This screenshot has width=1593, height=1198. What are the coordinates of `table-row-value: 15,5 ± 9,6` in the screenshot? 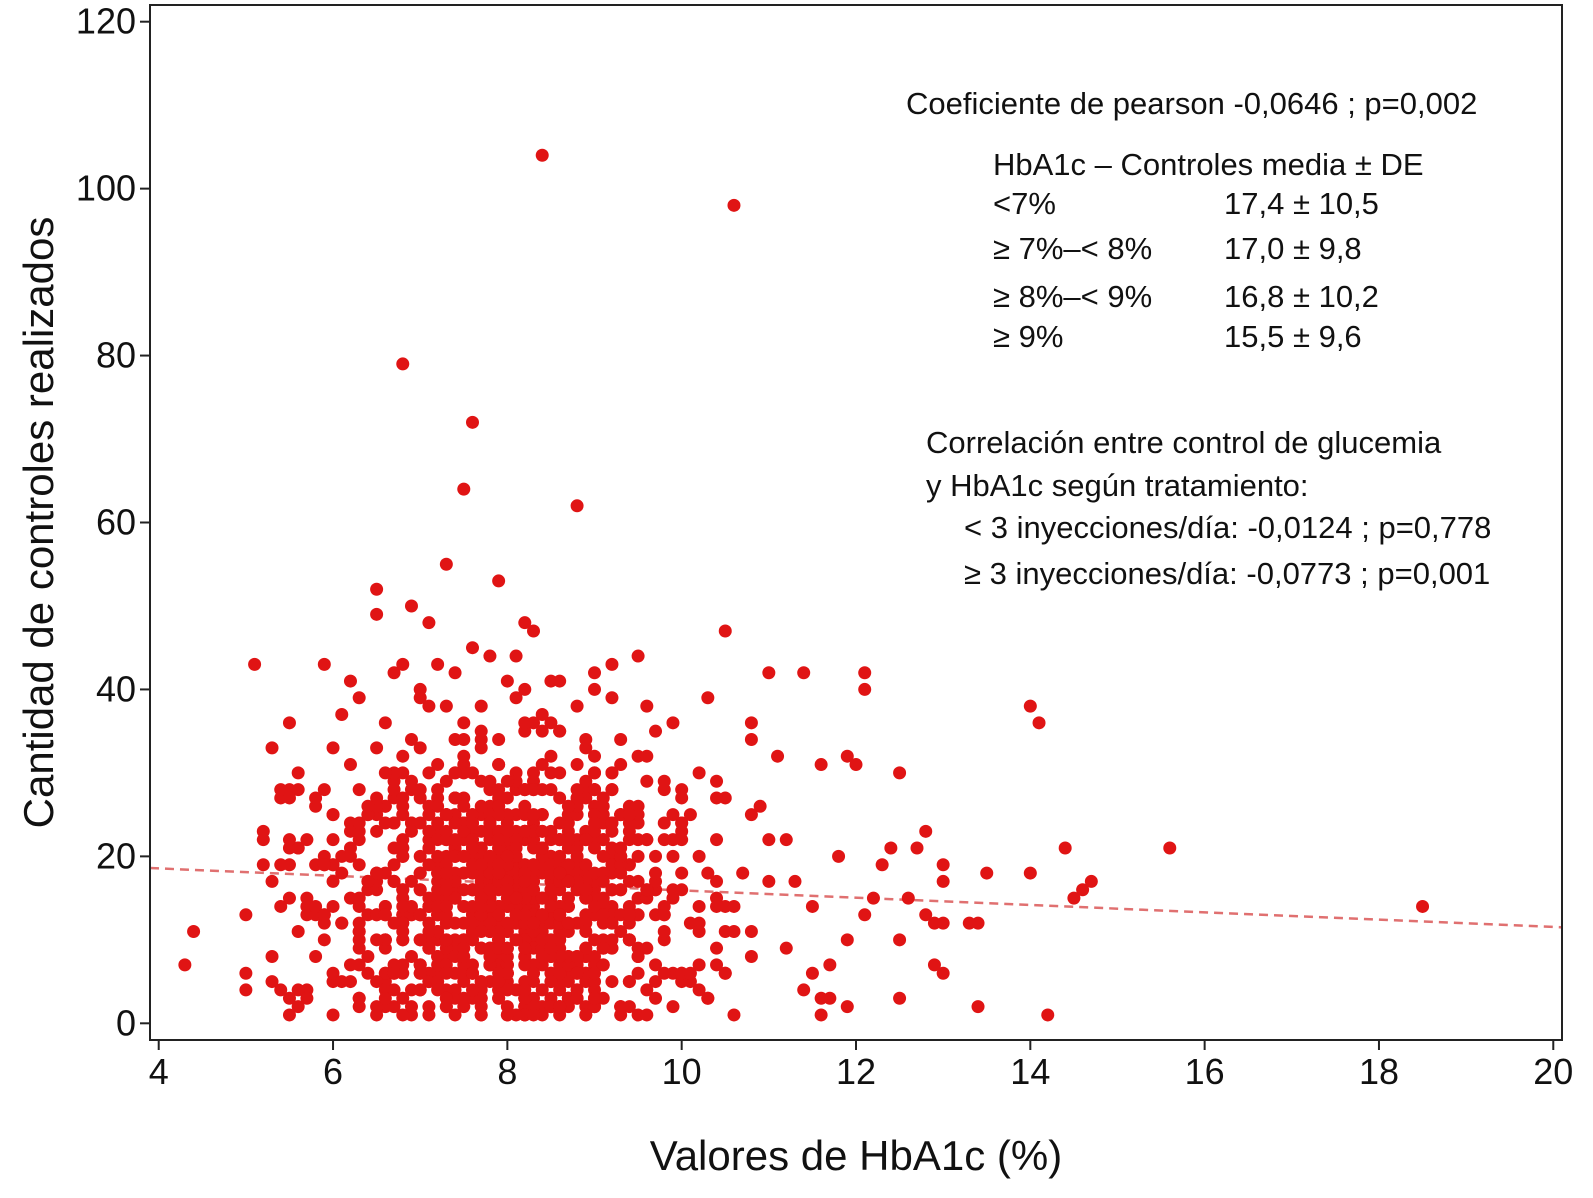 It's located at (1293, 336).